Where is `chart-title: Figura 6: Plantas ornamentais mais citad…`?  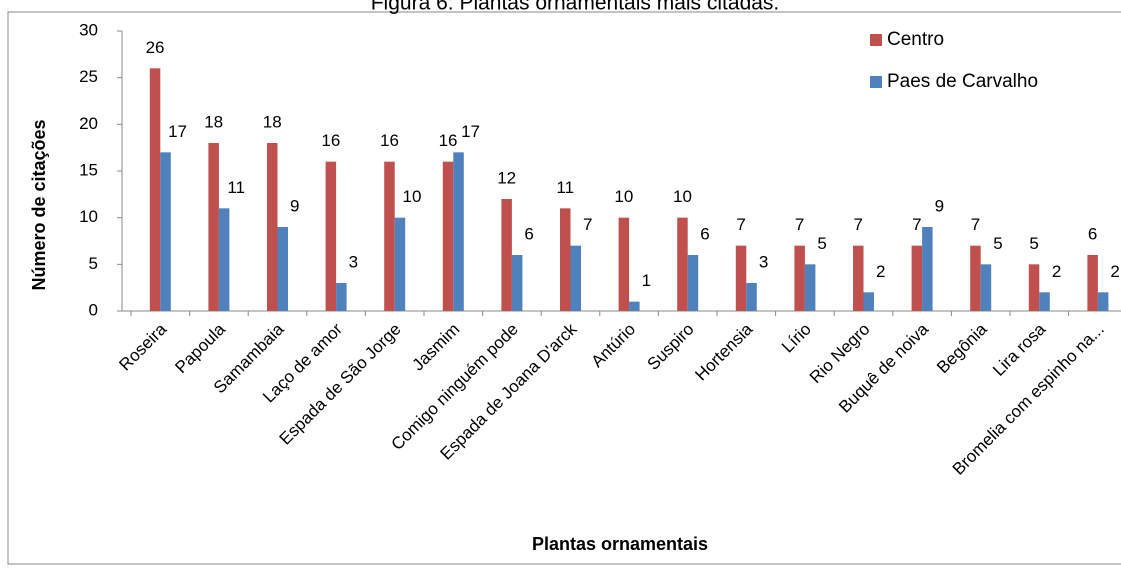
chart-title: Figura 6: Plantas ornamentais mais citad… is located at coordinates (575, 7).